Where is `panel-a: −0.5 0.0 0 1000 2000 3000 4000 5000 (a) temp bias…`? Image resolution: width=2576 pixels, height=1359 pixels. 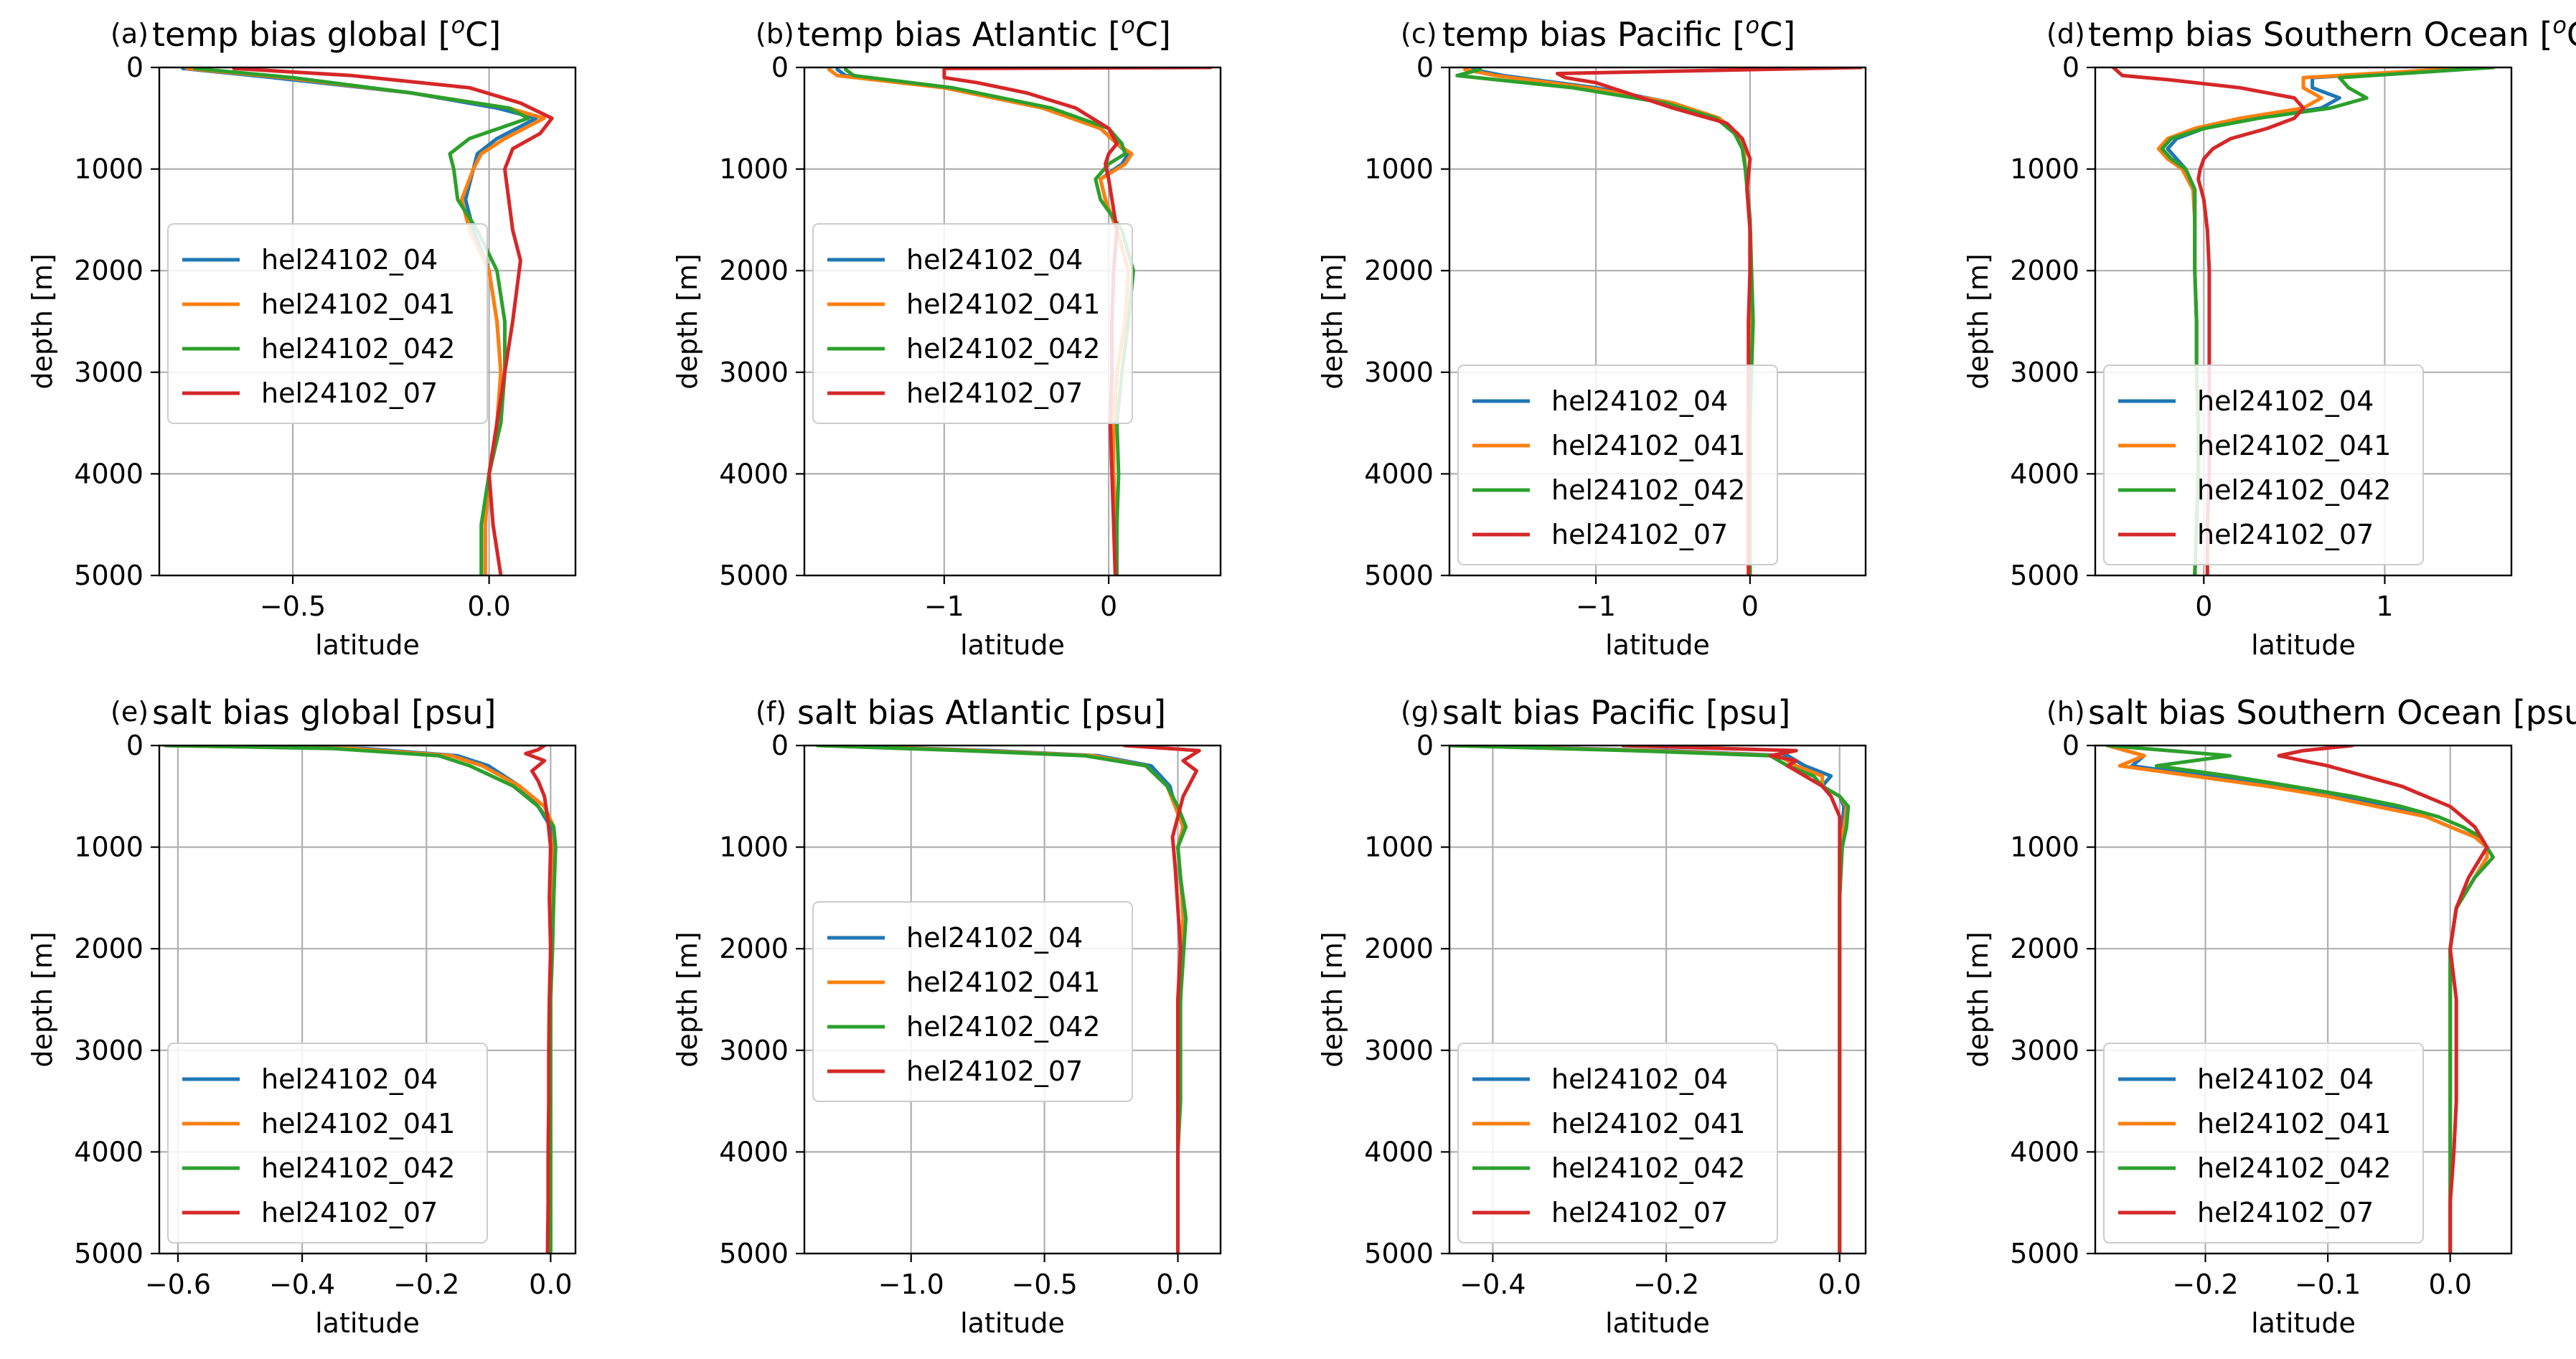
panel-a: −0.5 0.0 0 1000 2000 3000 4000 5000 (a) temp bias… is located at coordinates (302, 336).